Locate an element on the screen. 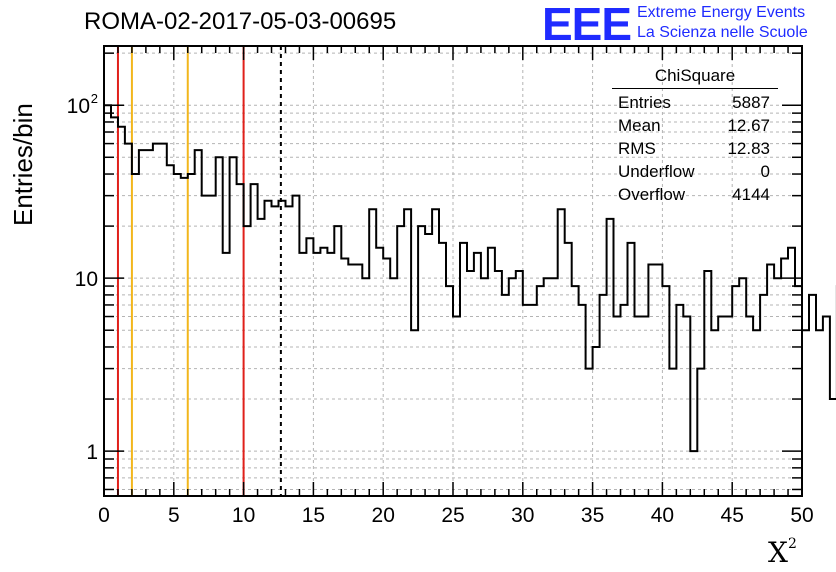  stats-row-mean: Mean 12.67 is located at coordinates (694, 125).